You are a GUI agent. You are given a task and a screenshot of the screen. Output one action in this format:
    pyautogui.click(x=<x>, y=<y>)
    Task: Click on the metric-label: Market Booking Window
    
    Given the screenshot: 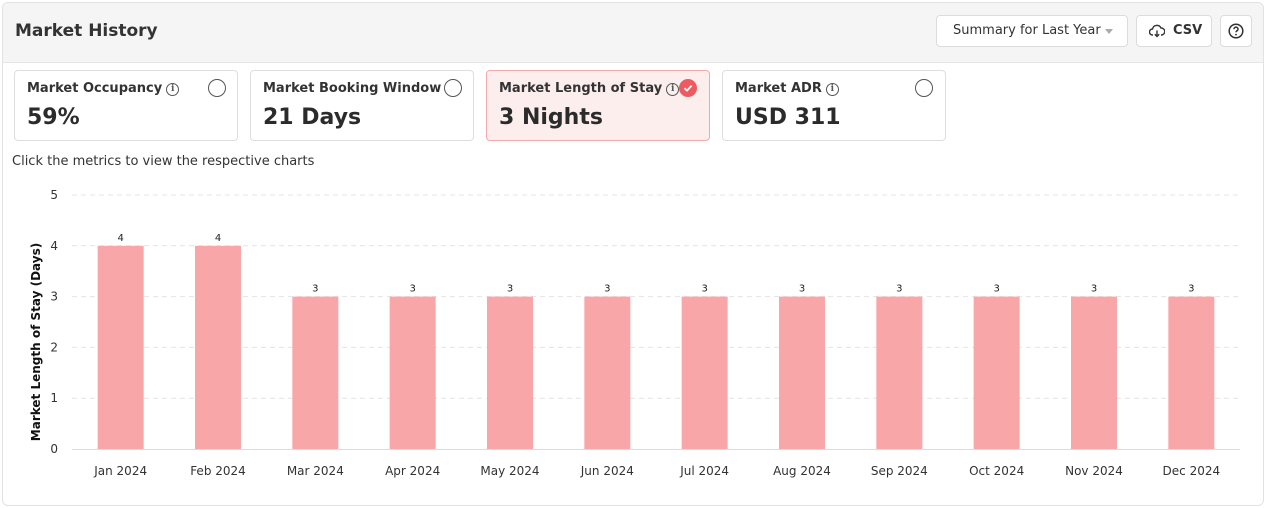 What is the action you would take?
    pyautogui.click(x=352, y=88)
    